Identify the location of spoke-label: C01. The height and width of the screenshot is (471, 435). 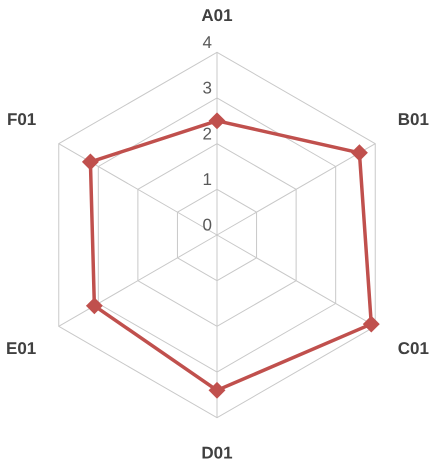
(413, 348).